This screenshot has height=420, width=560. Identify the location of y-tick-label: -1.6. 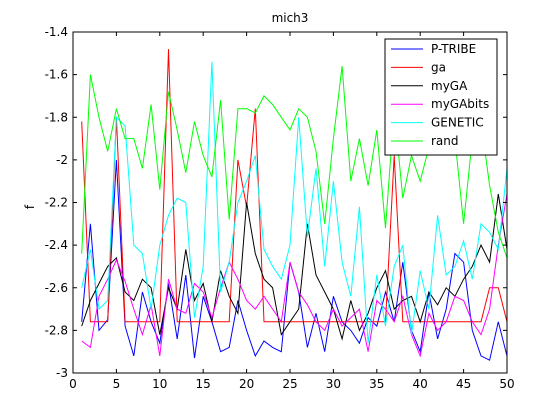
(56, 75).